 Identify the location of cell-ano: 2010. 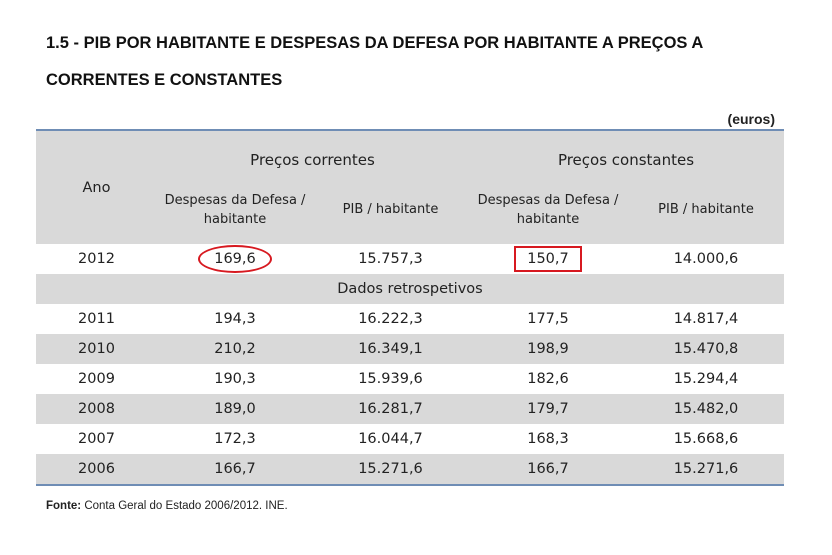
(96, 349).